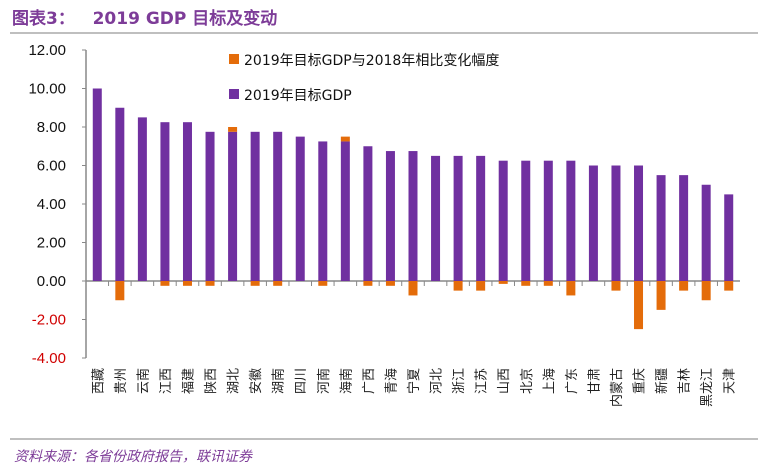 The width and height of the screenshot is (758, 471). I want to click on legend-swatch-target, so click(234, 94).